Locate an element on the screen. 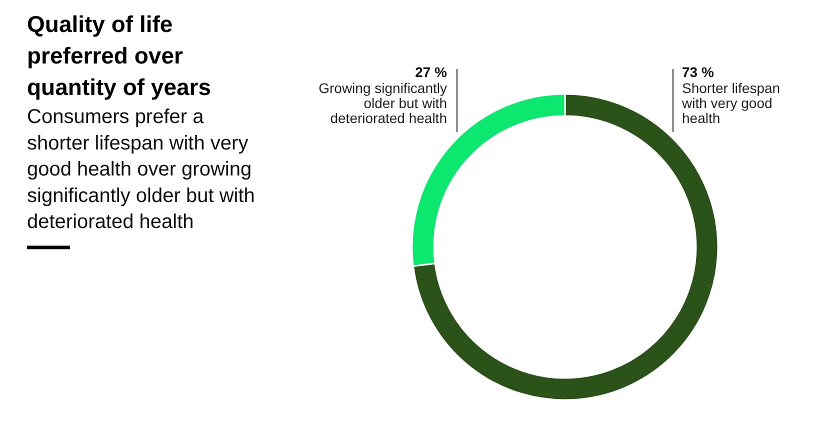 The width and height of the screenshot is (840, 433). data-label: 73 % is located at coordinates (698, 72).